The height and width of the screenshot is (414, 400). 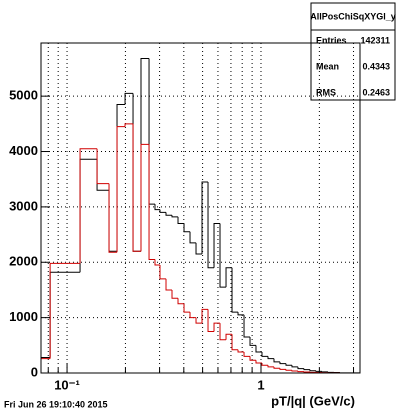 What do you see at coordinates (23, 316) in the screenshot?
I see `y-tick-label: 1000` at bounding box center [23, 316].